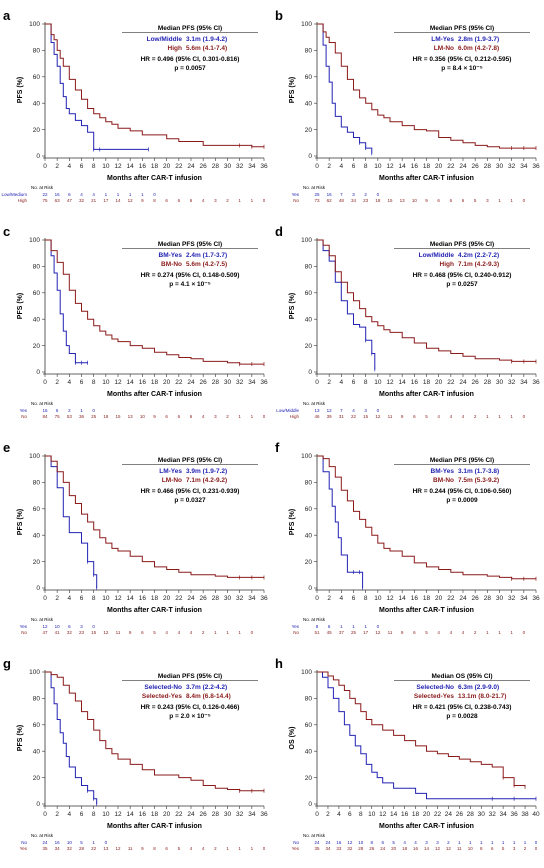  Describe the element at coordinates (38, 588) in the screenshot. I see `y-tick-label: 0` at that location.